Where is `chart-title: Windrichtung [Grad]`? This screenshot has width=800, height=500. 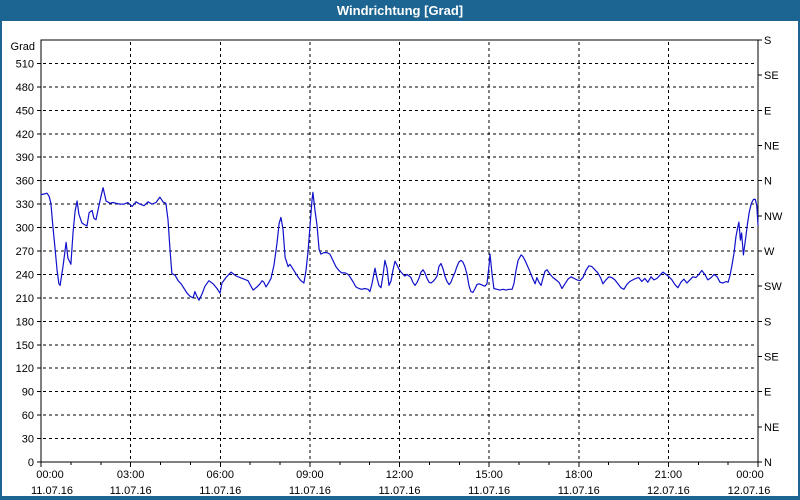 chart-title: Windrichtung [Grad] is located at coordinates (400, 10).